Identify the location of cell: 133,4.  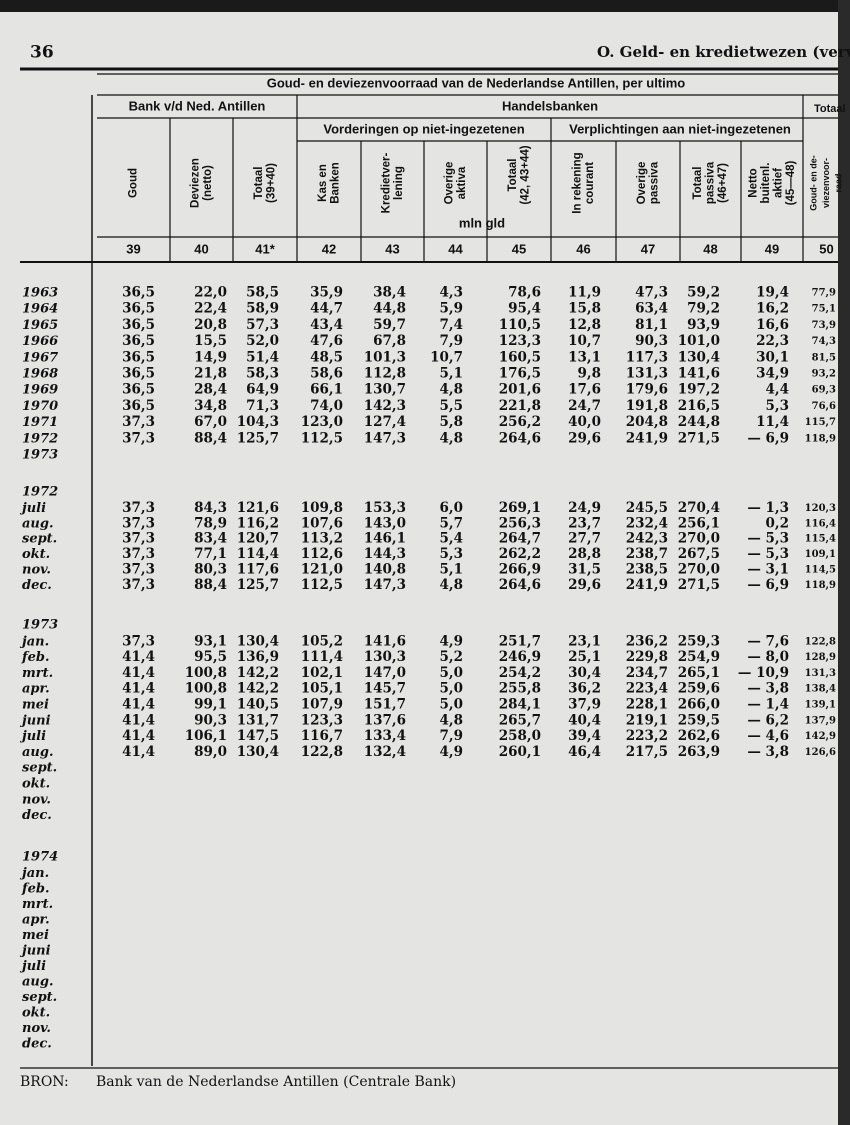
(385, 736).